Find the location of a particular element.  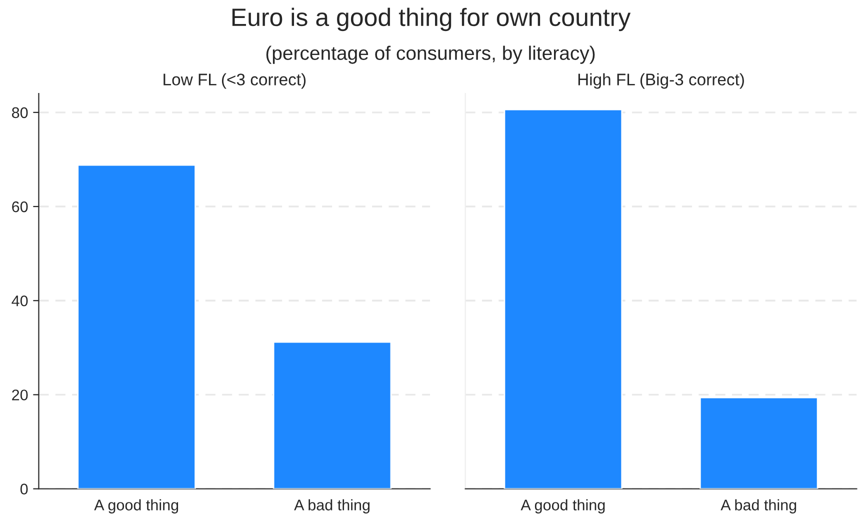

y-tick-label: 20 is located at coordinates (20, 395).